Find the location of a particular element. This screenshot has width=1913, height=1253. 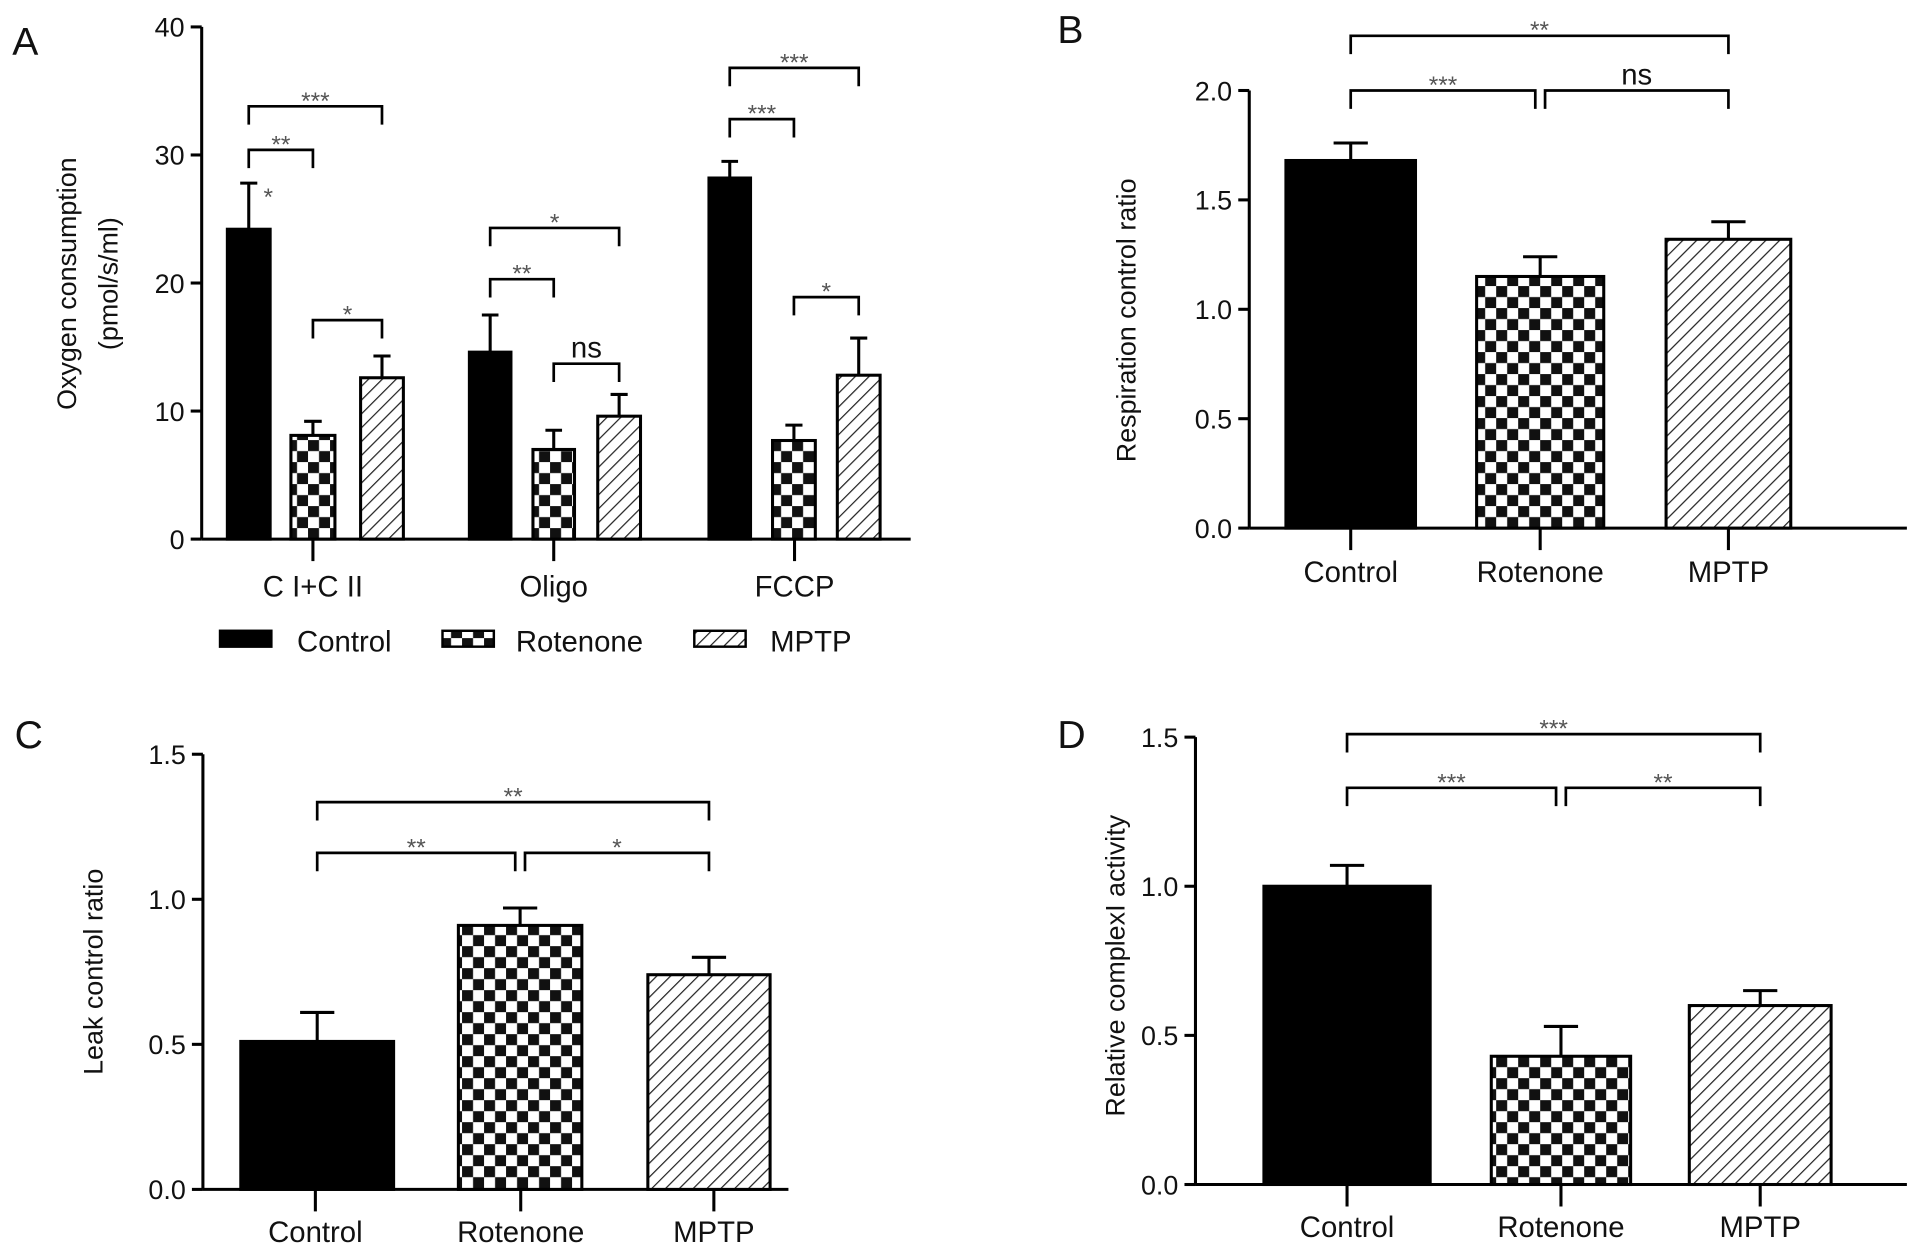

y-axis-label: Leak control ratio is located at coordinates (94, 972).